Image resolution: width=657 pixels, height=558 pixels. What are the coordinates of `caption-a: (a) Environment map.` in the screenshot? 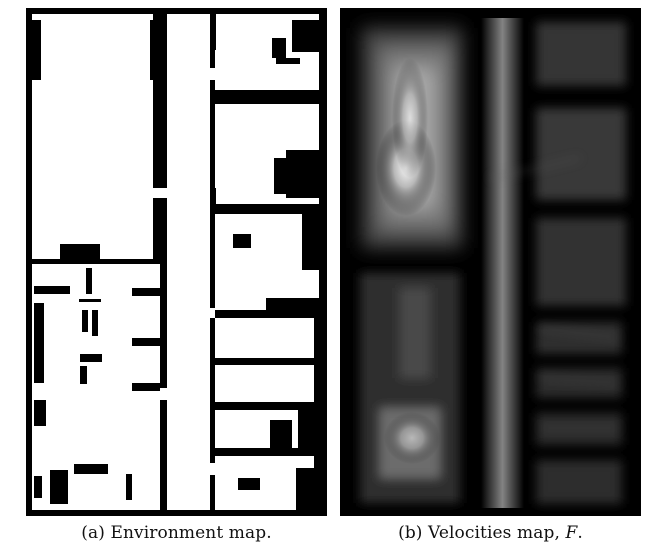 It's located at (176, 533).